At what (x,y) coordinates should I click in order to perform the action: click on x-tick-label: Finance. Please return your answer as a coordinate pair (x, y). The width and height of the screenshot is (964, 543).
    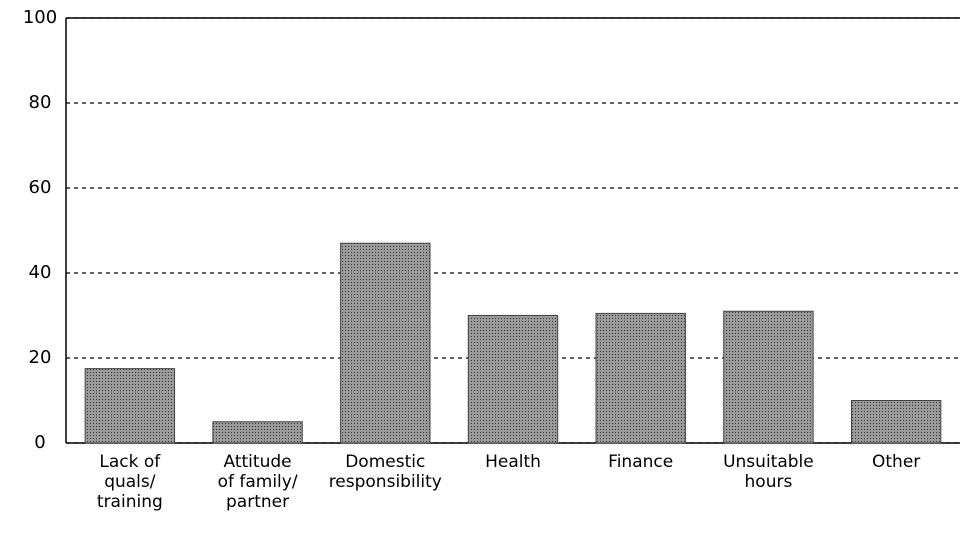
    Looking at the image, I should click on (641, 462).